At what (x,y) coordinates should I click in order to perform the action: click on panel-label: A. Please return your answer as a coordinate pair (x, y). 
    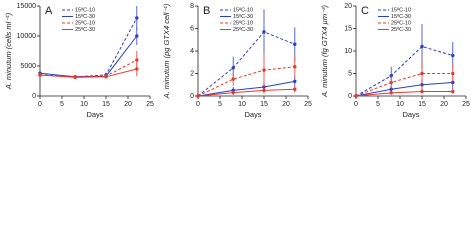
    Looking at the image, I should click on (49, 11).